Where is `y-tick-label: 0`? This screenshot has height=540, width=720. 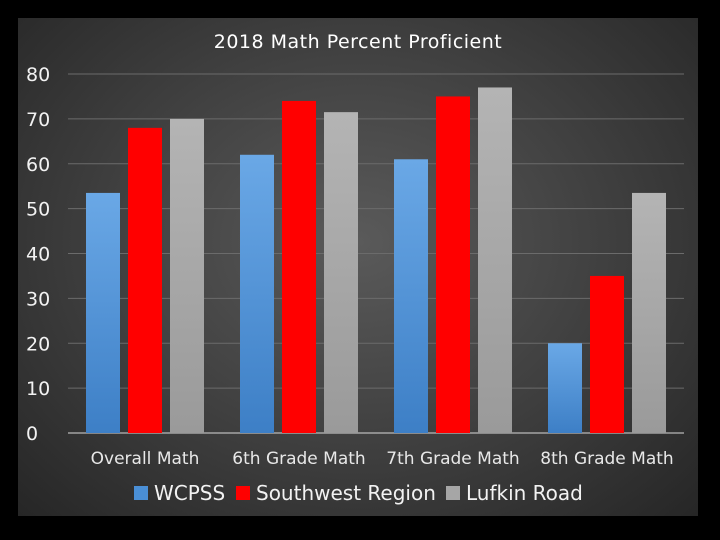
y-tick-label: 0 is located at coordinates (32, 434).